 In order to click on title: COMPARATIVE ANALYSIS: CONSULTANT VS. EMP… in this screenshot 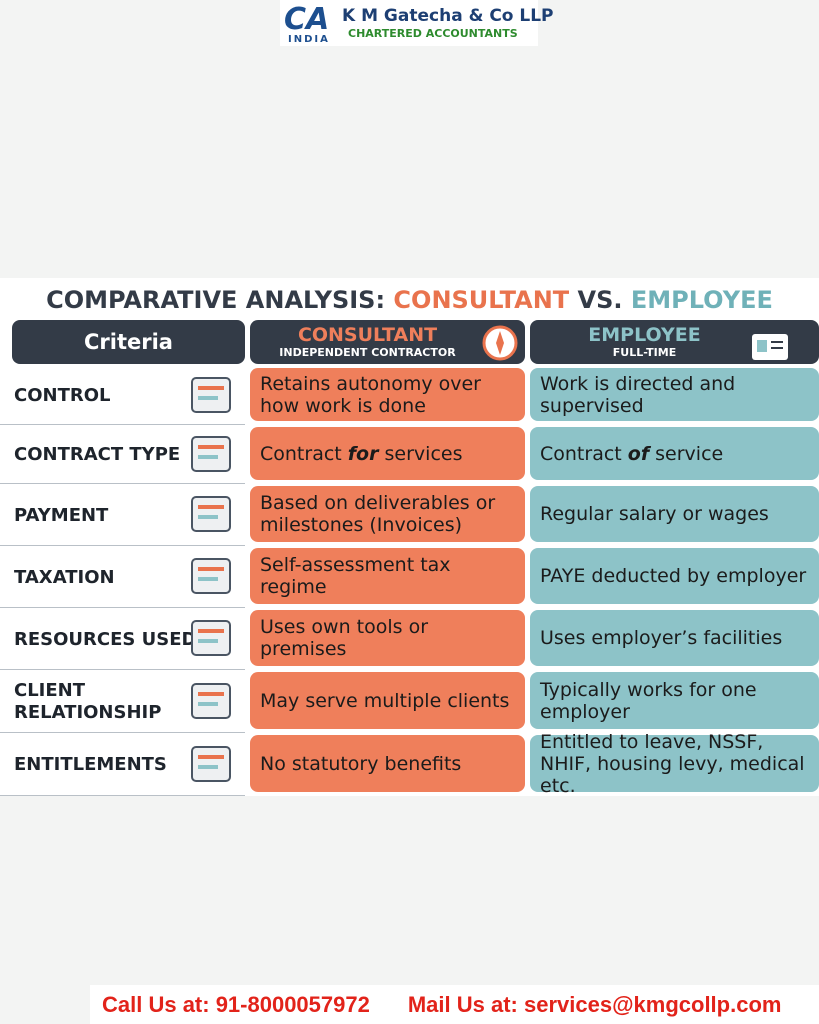, I will do `click(409, 300)`.